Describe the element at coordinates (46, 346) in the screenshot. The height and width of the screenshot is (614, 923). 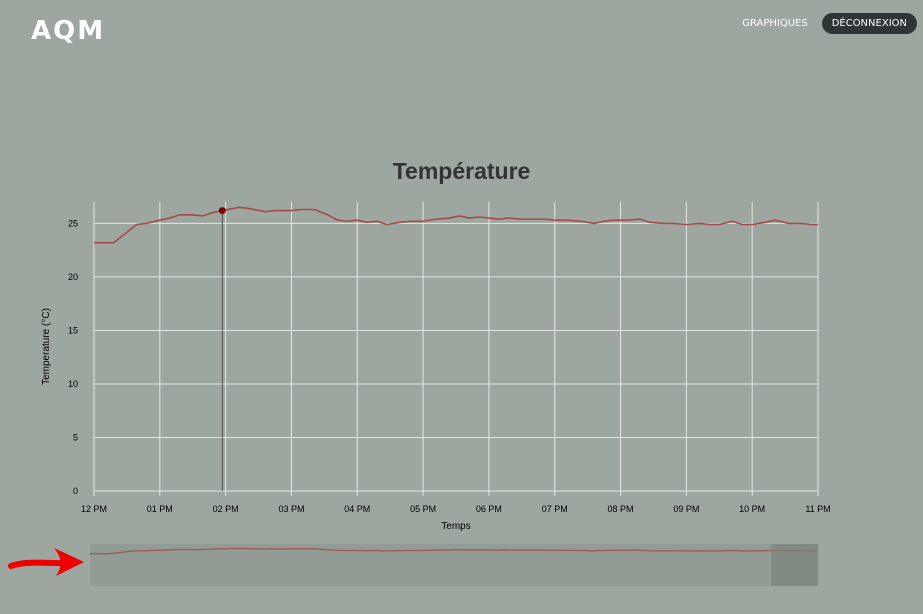
I see `y-axis-label: Temperature (°C)` at that location.